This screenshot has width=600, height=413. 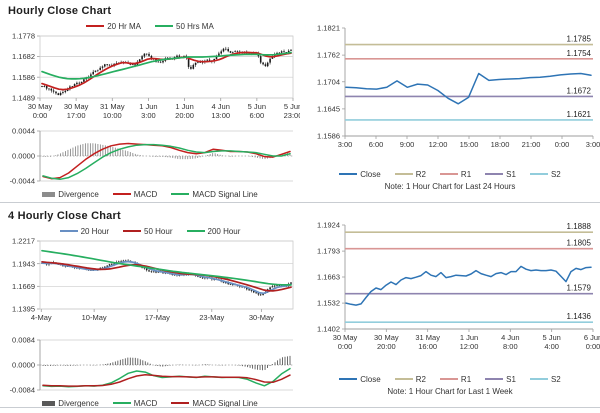 I want to click on macd-line, so click(x=166, y=377).